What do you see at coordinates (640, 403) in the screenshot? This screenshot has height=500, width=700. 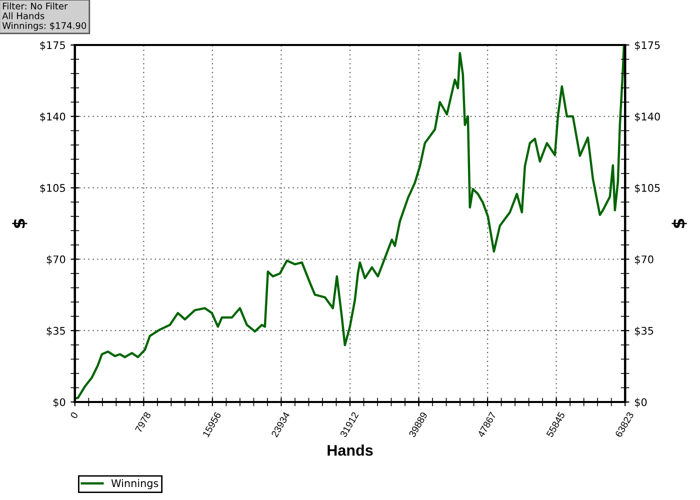 I see `y2-tick-label: $0` at bounding box center [640, 403].